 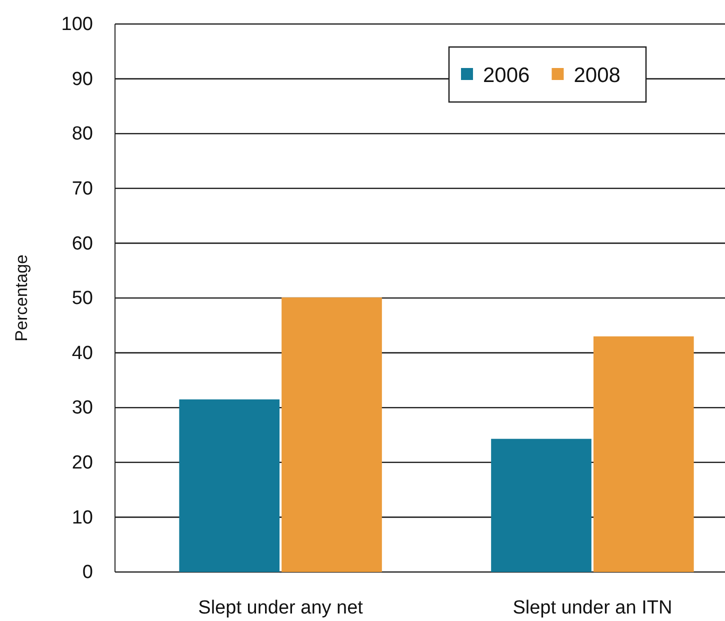 What do you see at coordinates (82, 517) in the screenshot?
I see `y-tick-label: 10` at bounding box center [82, 517].